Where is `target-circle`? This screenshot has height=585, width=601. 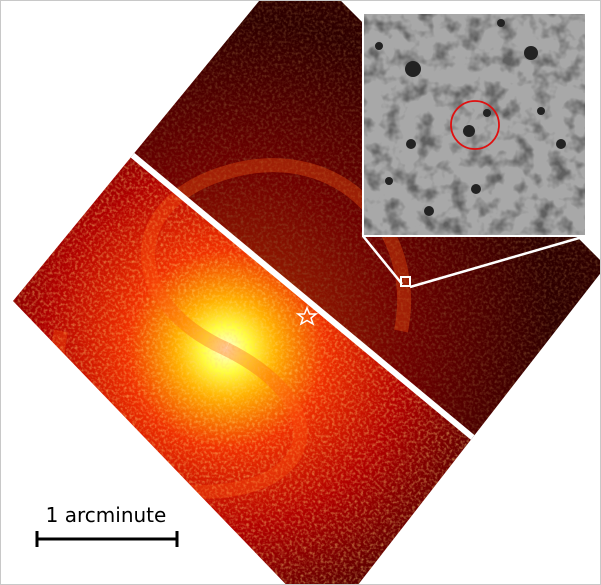 target-circle is located at coordinates (475, 125).